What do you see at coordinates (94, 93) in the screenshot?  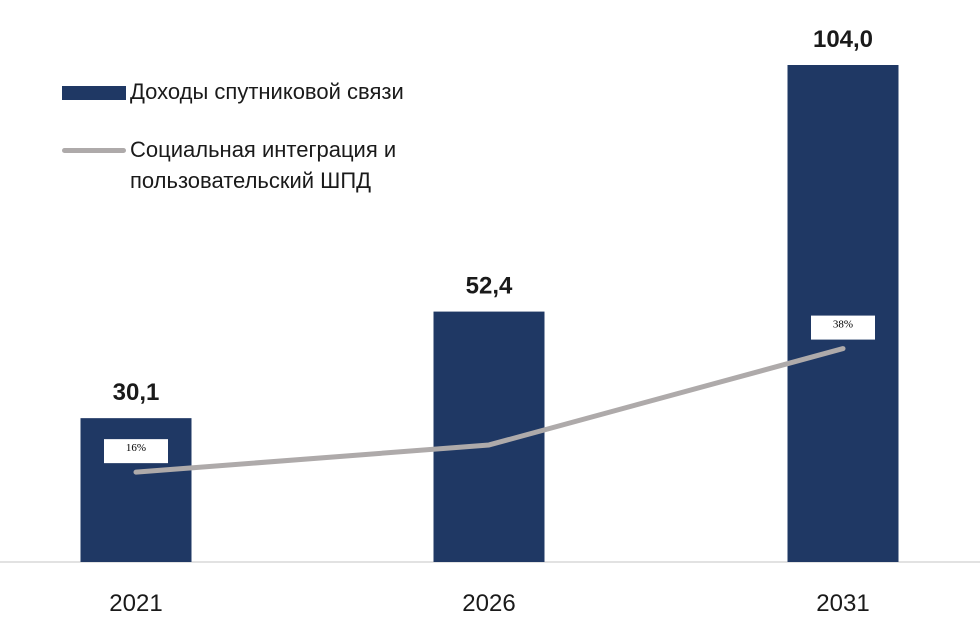 I see `legend-swatch-bar` at bounding box center [94, 93].